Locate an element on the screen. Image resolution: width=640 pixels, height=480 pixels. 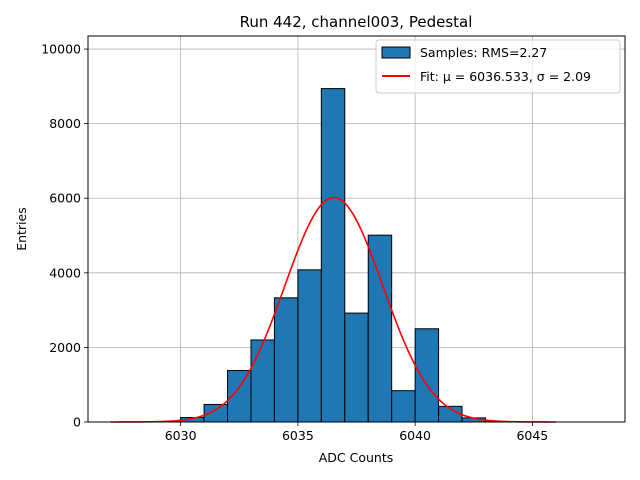
x-tick-label: 6045 is located at coordinates (532, 435).